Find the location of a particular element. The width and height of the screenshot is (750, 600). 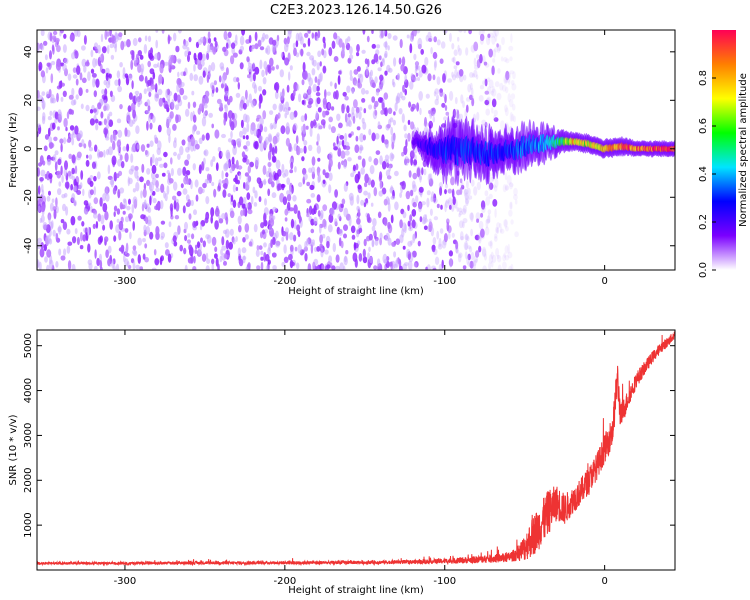

spectrogram-x-tick-label: -200 is located at coordinates (284, 281).